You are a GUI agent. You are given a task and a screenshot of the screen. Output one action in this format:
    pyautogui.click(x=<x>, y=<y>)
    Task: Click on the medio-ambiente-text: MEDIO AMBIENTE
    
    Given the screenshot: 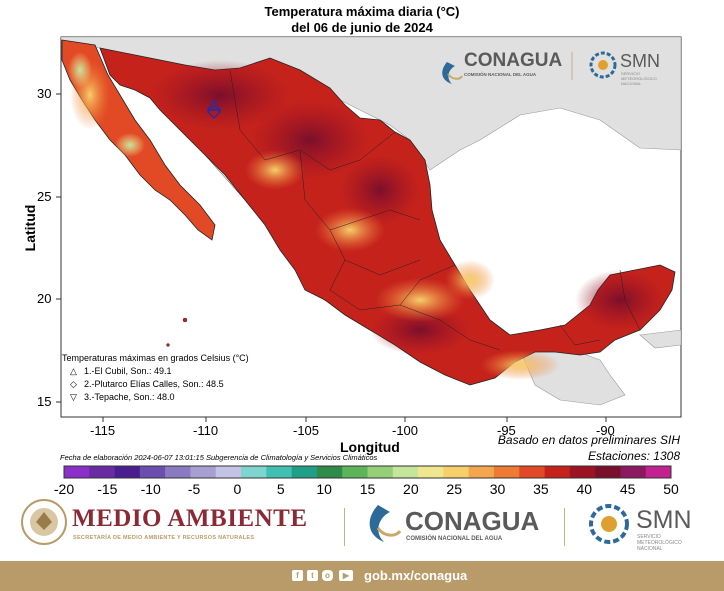 What is the action you would take?
    pyautogui.click(x=190, y=518)
    